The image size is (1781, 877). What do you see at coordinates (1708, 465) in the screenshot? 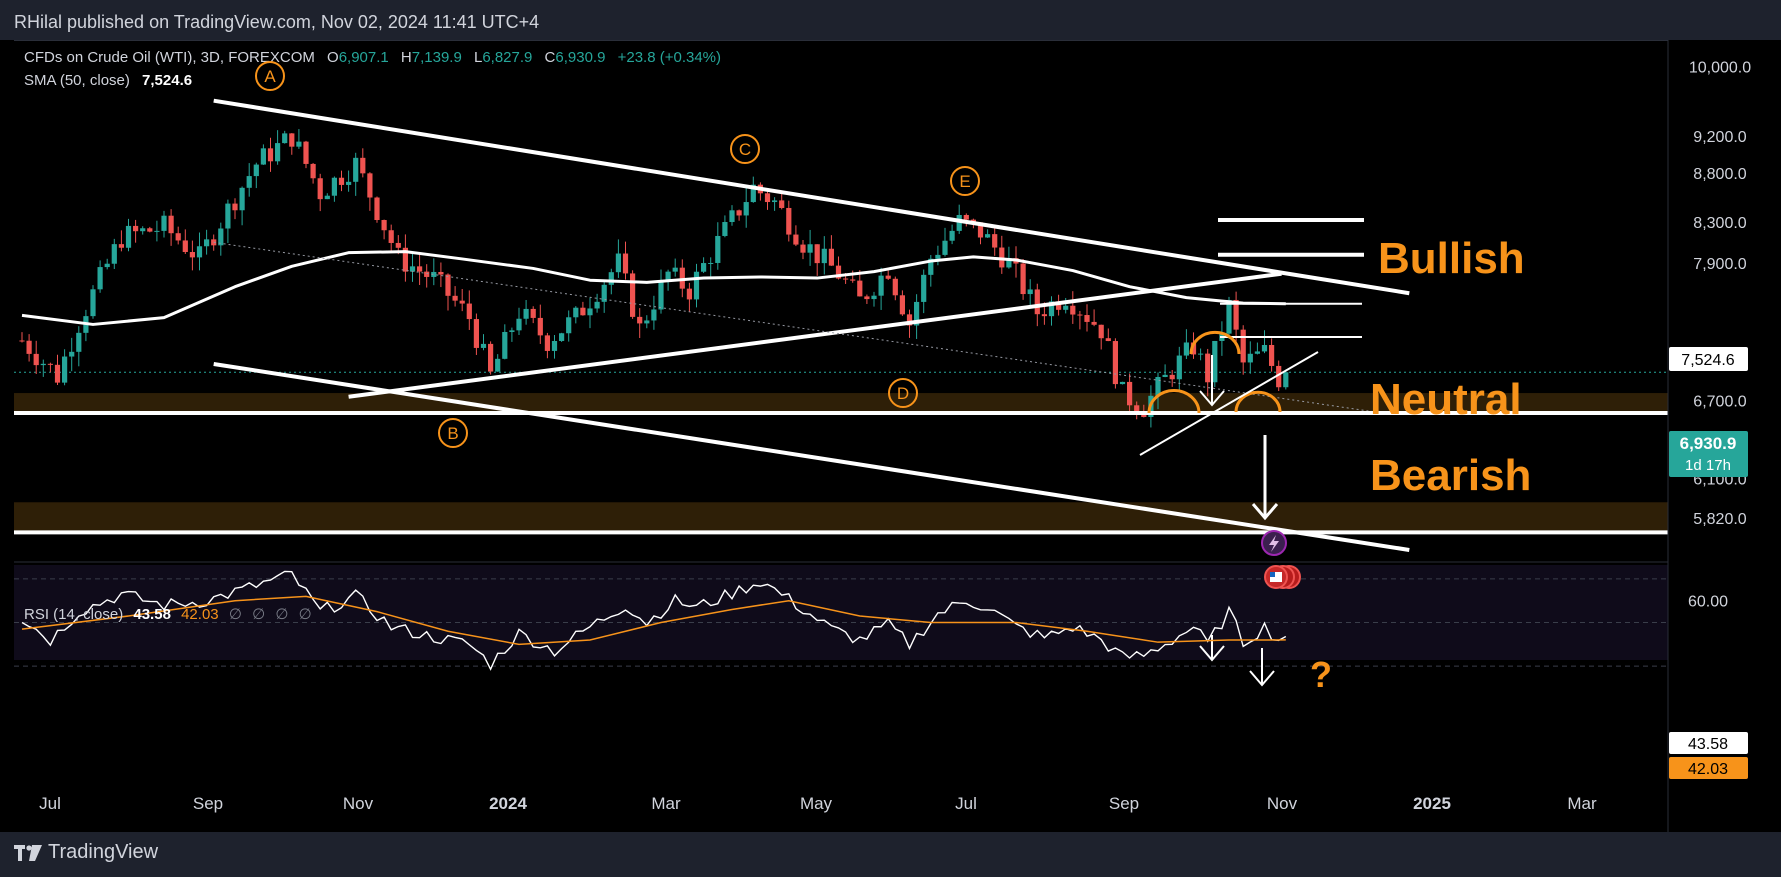
I see `countdown-badge-text: 1d 17h` at bounding box center [1708, 465].